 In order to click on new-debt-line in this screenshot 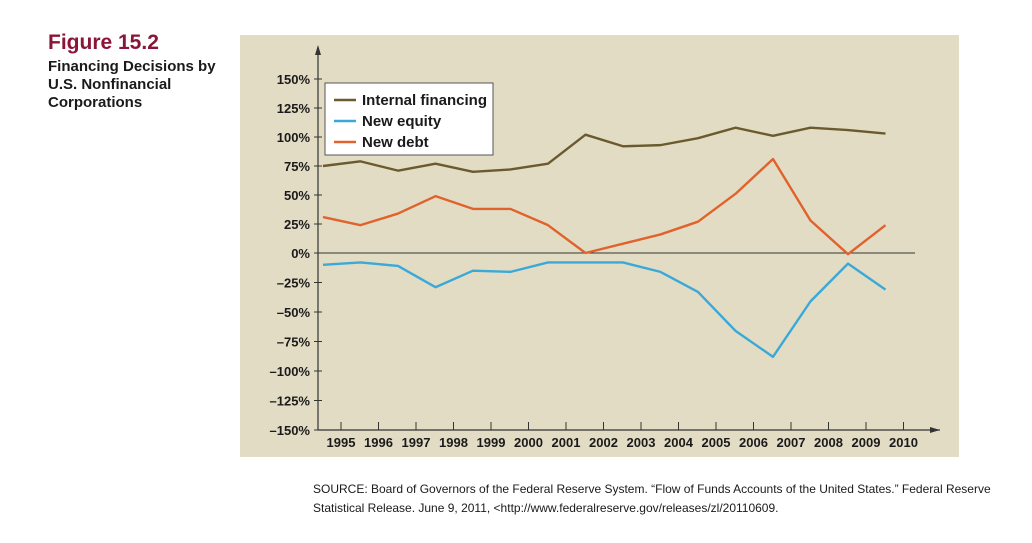, I will do `click(604, 206)`.